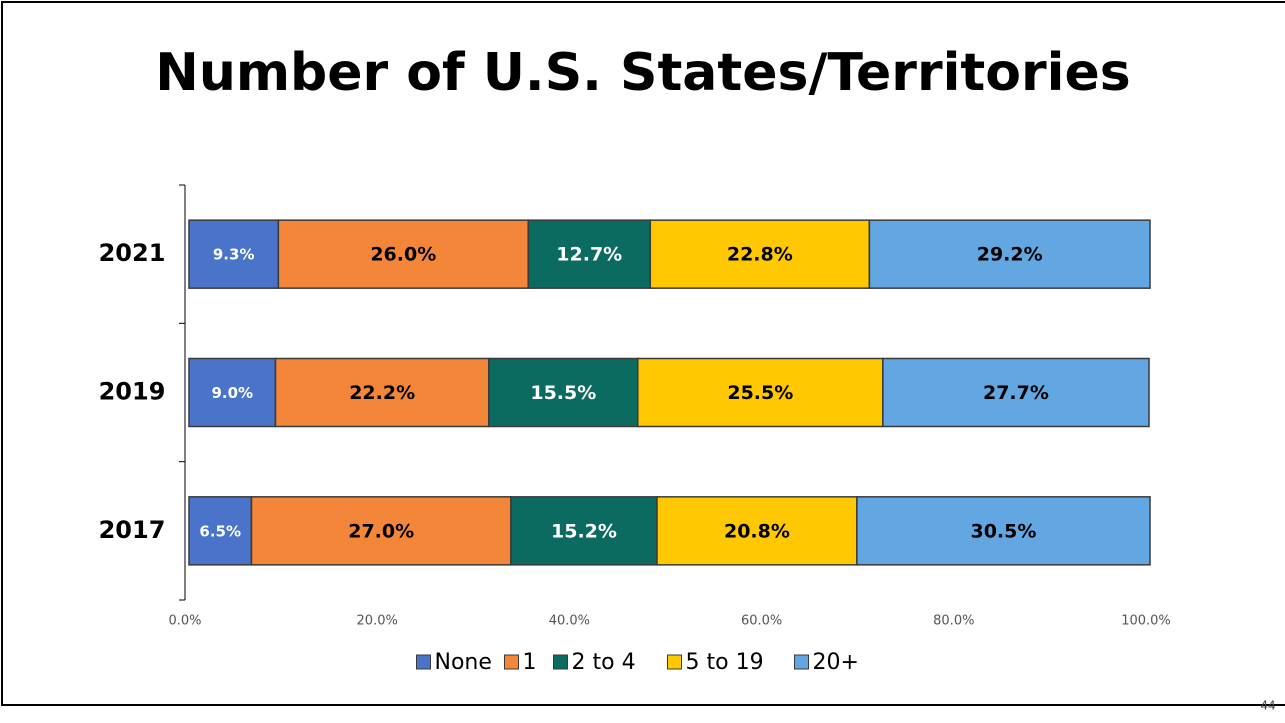 Image resolution: width=1285 pixels, height=723 pixels. I want to click on data-label: 20.8%, so click(757, 531).